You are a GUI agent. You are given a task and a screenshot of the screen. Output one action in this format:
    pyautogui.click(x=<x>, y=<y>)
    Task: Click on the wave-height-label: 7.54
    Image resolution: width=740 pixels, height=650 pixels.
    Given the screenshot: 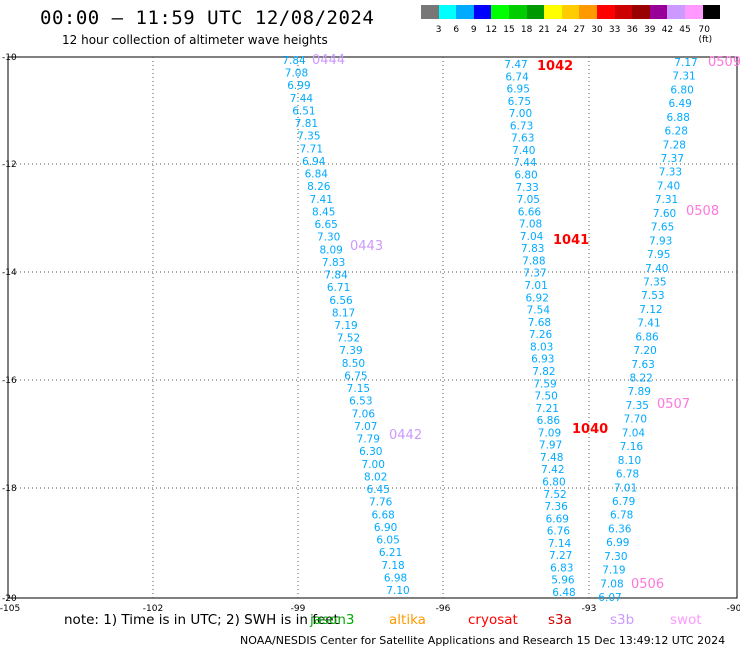 What is the action you would take?
    pyautogui.click(x=539, y=311)
    